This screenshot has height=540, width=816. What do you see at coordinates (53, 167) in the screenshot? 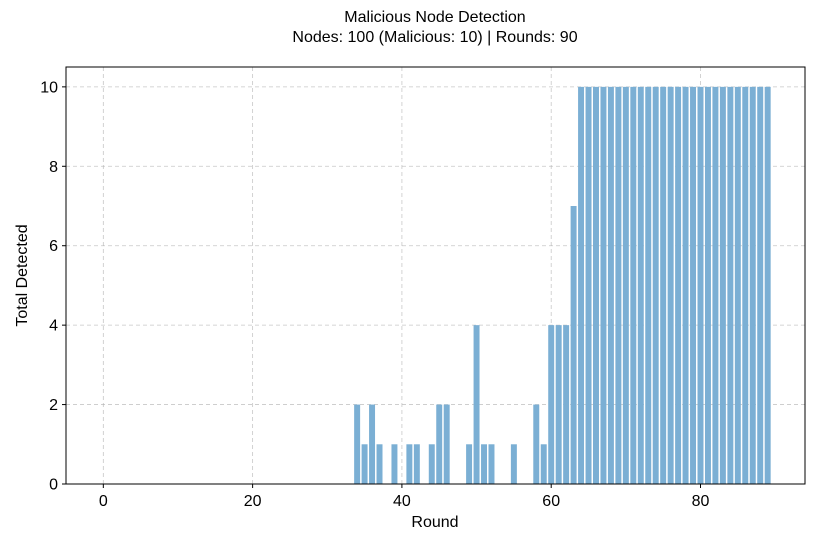
I see `y-tick-label: 8` at bounding box center [53, 167].